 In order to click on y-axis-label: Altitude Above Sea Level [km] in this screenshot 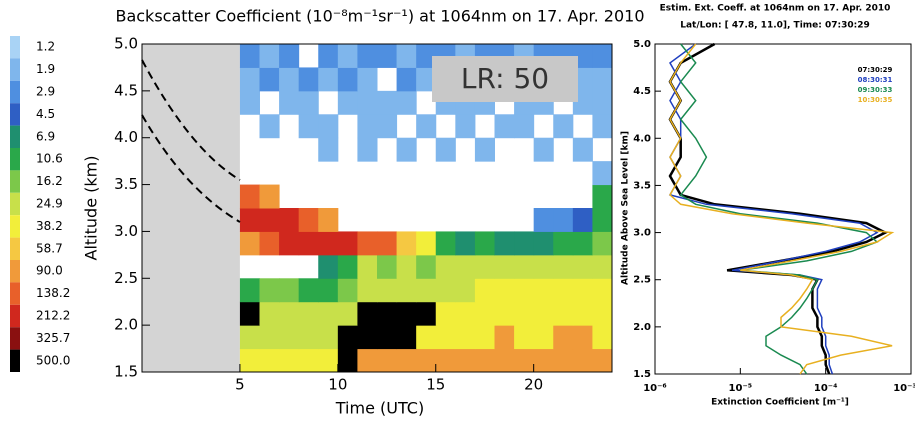, I will do `click(626, 208)`.